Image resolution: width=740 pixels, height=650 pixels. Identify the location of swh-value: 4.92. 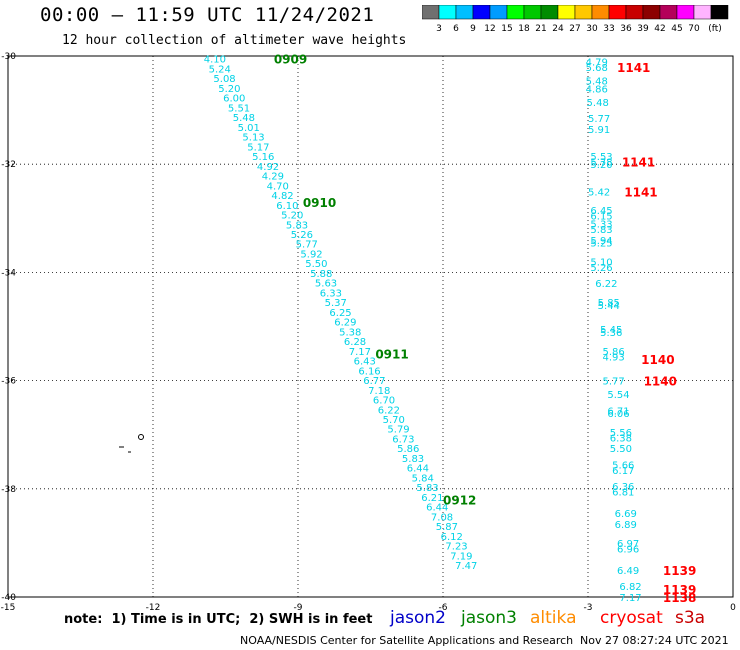
(268, 167).